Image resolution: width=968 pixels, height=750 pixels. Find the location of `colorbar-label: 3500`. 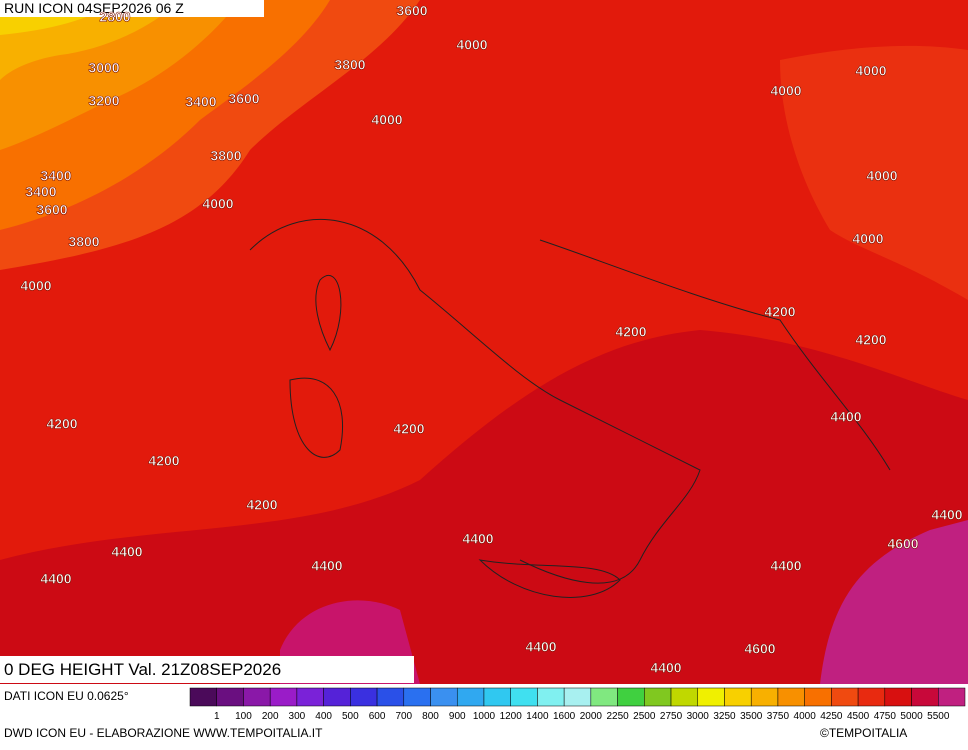

colorbar-label: 3500 is located at coordinates (751, 716).